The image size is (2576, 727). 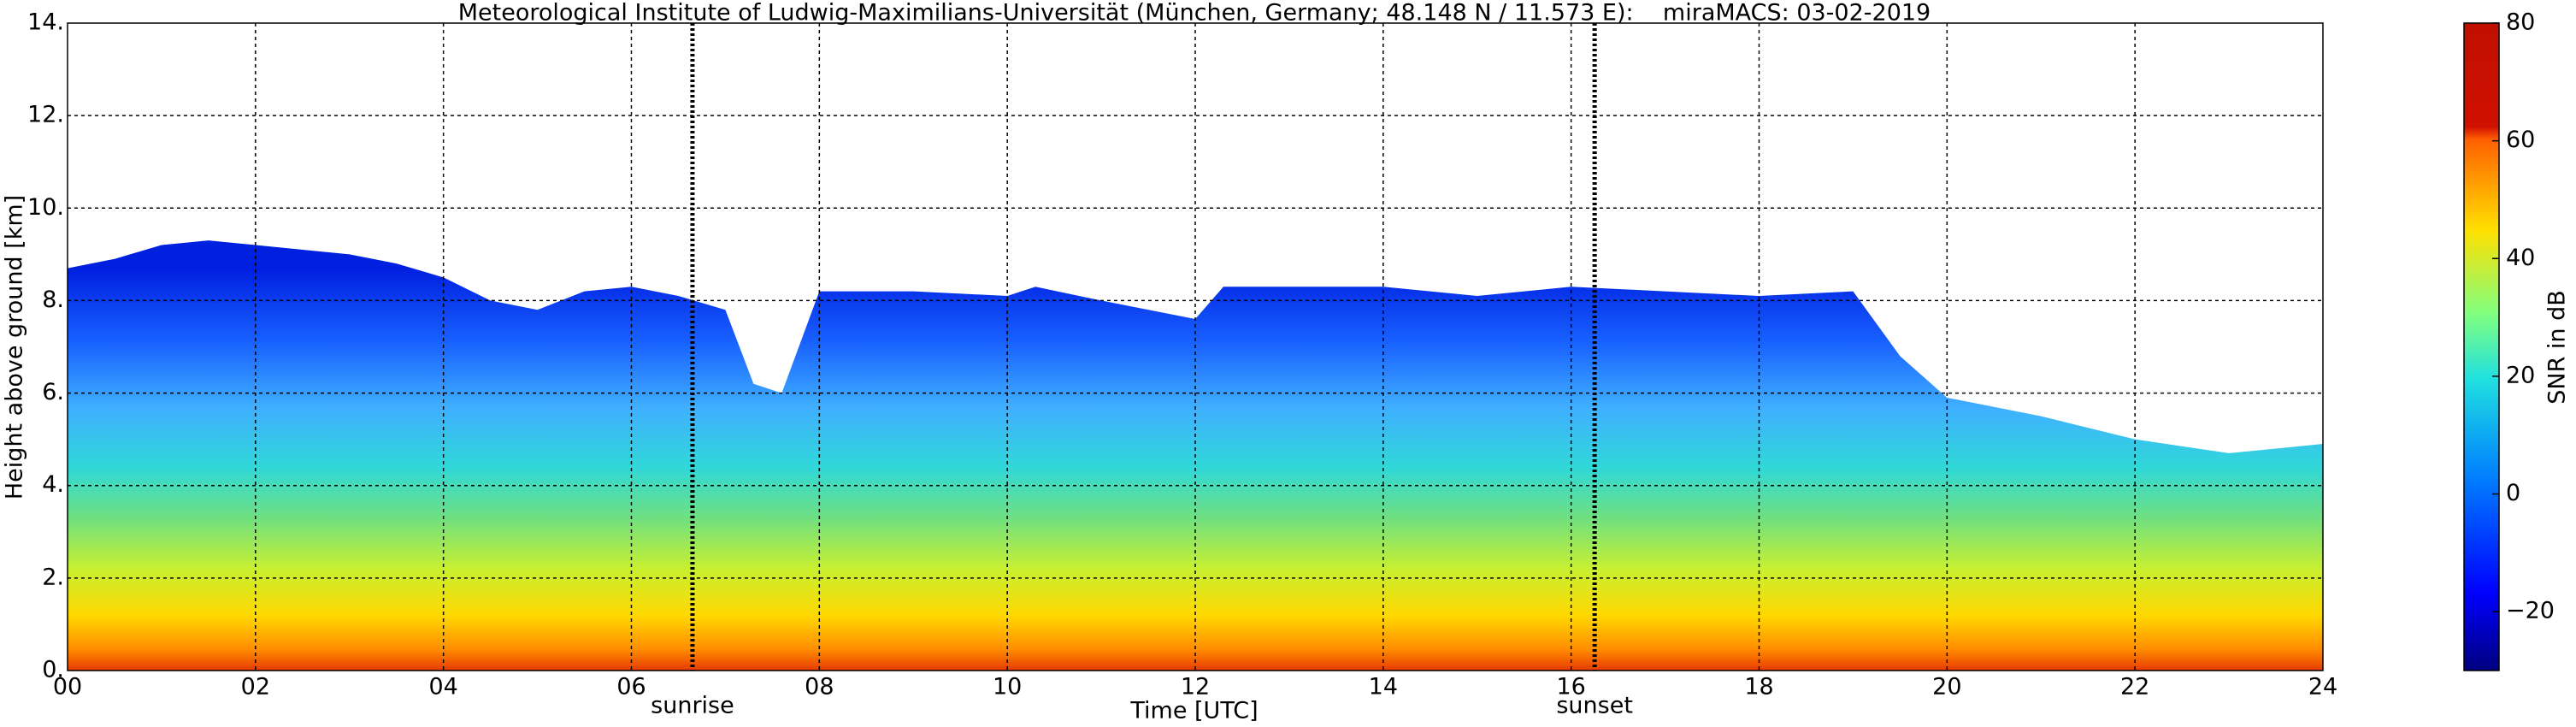 What do you see at coordinates (1571, 687) in the screenshot?
I see `x-tick-label: 16` at bounding box center [1571, 687].